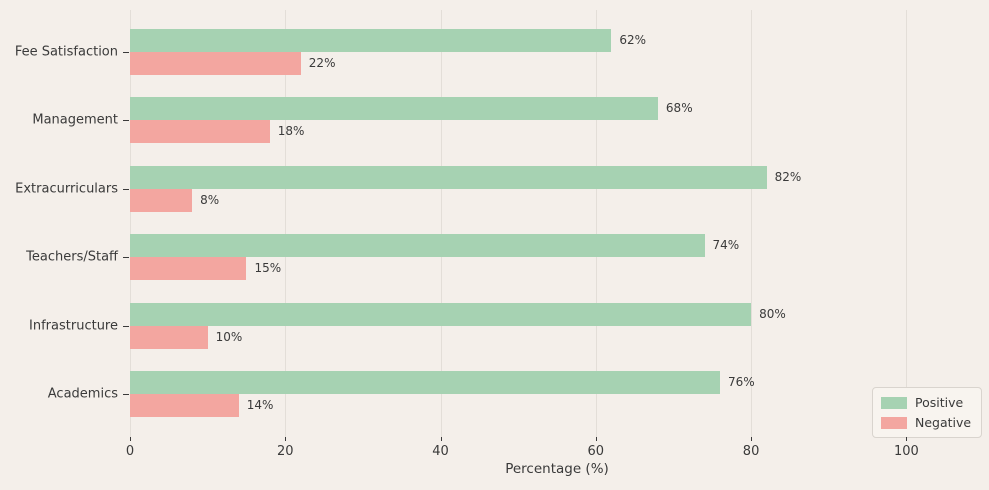  What do you see at coordinates (557, 469) in the screenshot?
I see `x-axis-title: Percentage (%)` at bounding box center [557, 469].